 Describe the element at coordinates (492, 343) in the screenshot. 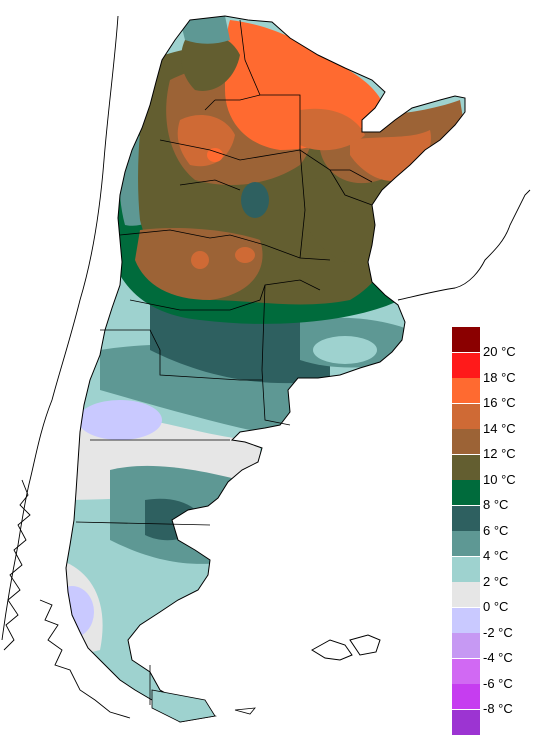

I see `legend-item: 20 °C` at that location.